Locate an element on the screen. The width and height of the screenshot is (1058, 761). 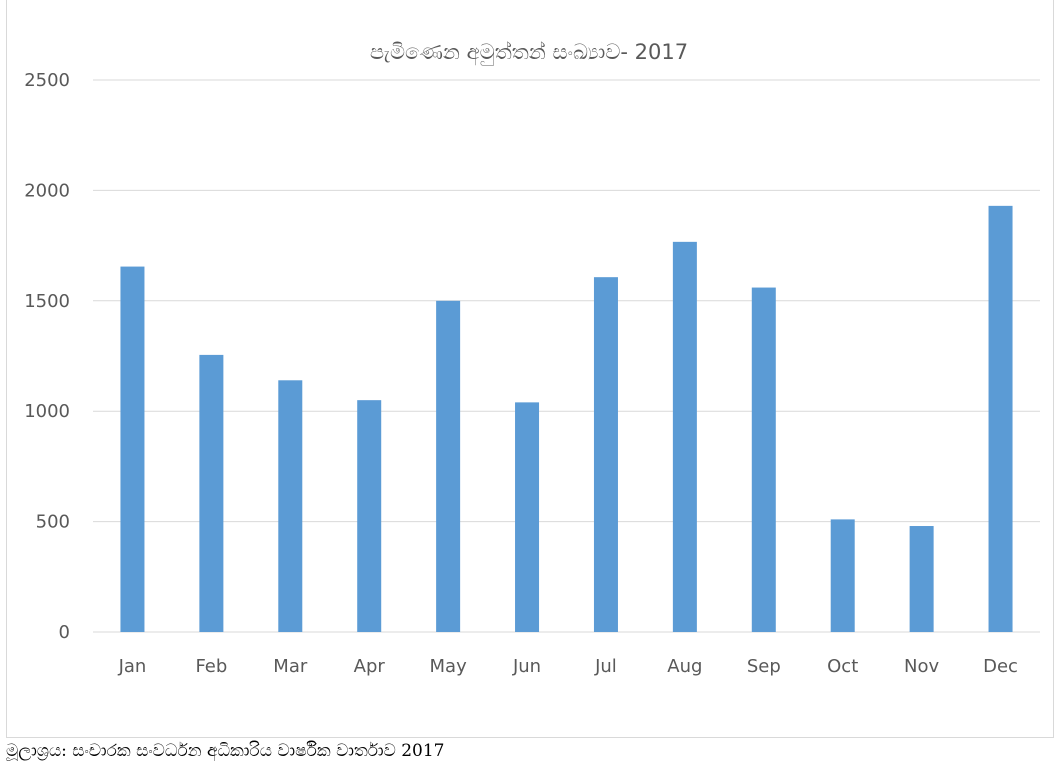
y-tick-label: 1000 is located at coordinates (47, 411).